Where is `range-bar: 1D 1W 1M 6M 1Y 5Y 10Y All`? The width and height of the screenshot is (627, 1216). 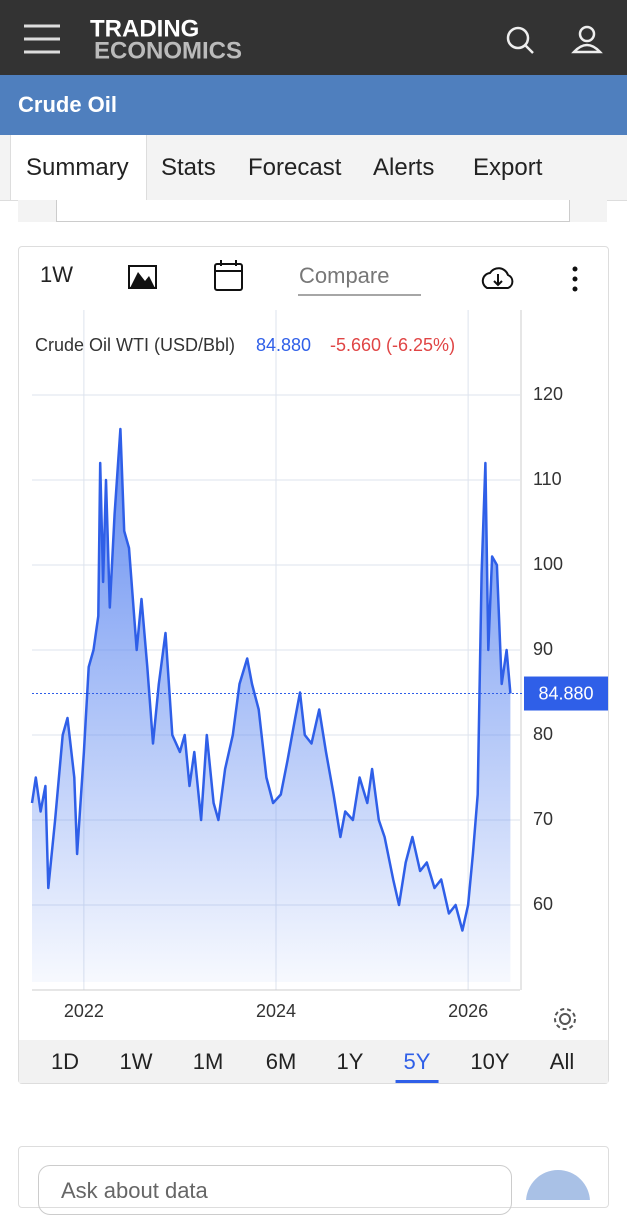 range-bar: 1D 1W 1M 6M 1Y 5Y 10Y All is located at coordinates (313, 1061).